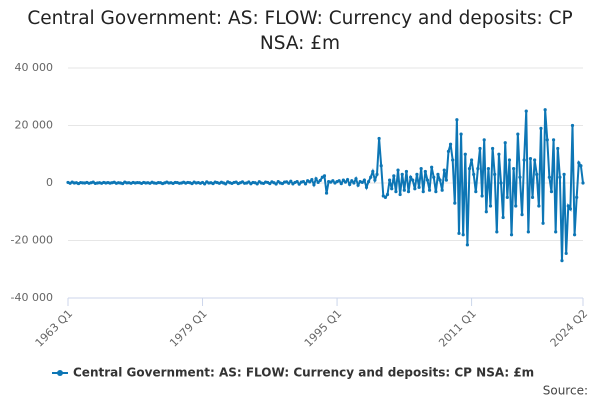  Describe the element at coordinates (565, 391) in the screenshot. I see `source: Source:` at that location.